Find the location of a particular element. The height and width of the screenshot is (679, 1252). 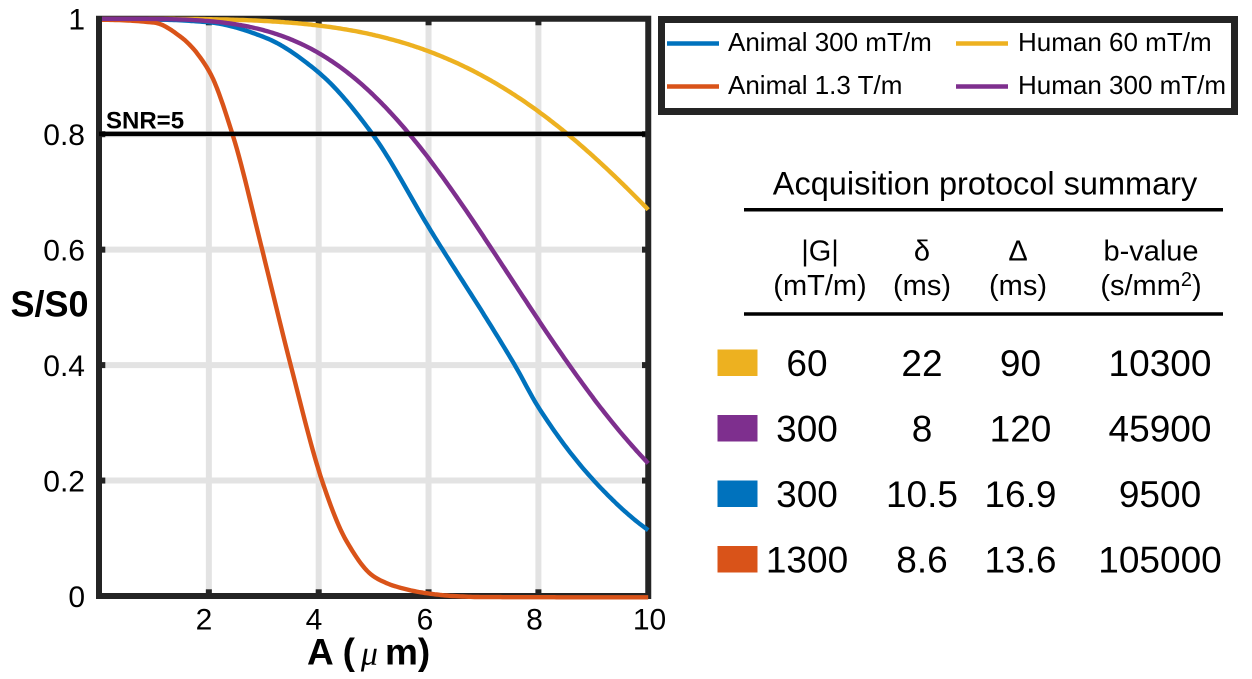

svg-text: b-value is located at coordinates (1150, 252).